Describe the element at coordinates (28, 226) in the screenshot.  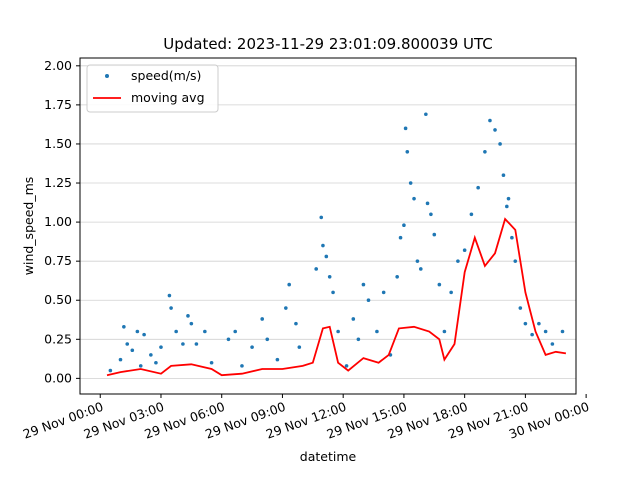
I see `y-axis-label: wind_speed_ms` at that location.